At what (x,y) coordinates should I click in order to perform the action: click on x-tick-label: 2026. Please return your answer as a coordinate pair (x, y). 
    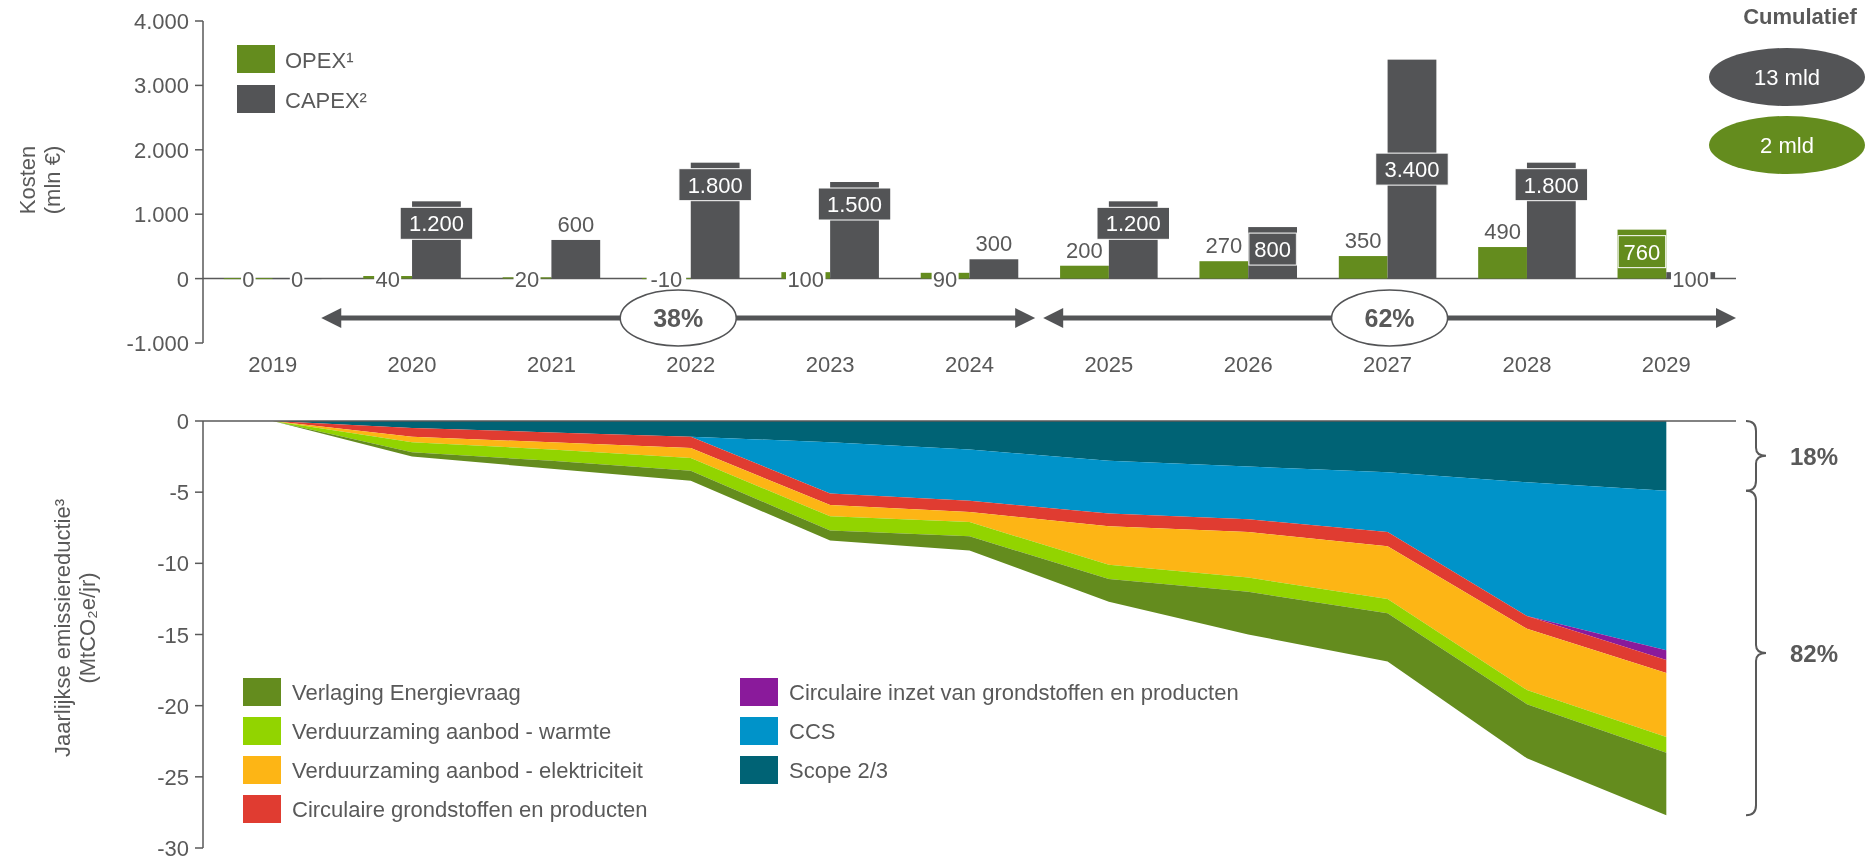
    Looking at the image, I should click on (1248, 364).